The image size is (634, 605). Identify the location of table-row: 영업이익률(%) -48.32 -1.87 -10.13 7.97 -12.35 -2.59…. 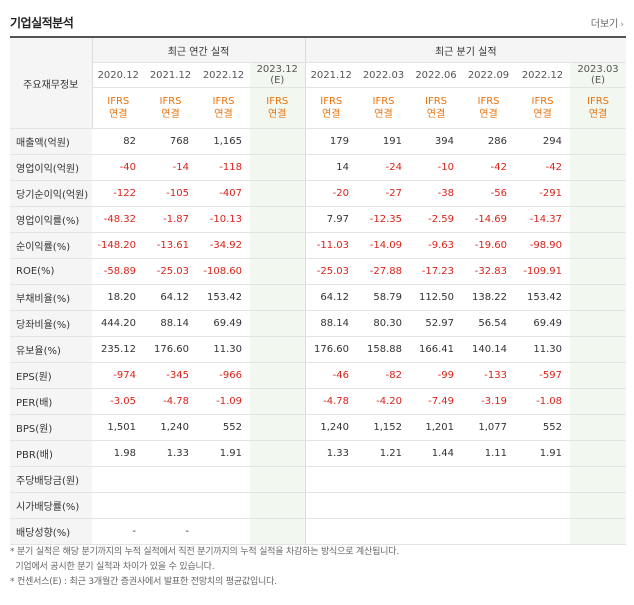
(318, 219).